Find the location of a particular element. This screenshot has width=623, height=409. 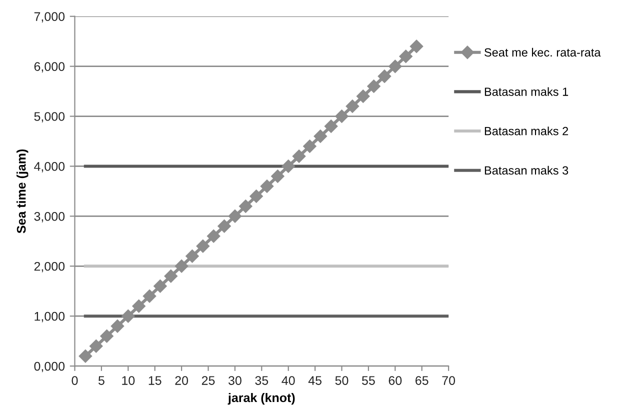

x-tick-label: 45 is located at coordinates (315, 380).